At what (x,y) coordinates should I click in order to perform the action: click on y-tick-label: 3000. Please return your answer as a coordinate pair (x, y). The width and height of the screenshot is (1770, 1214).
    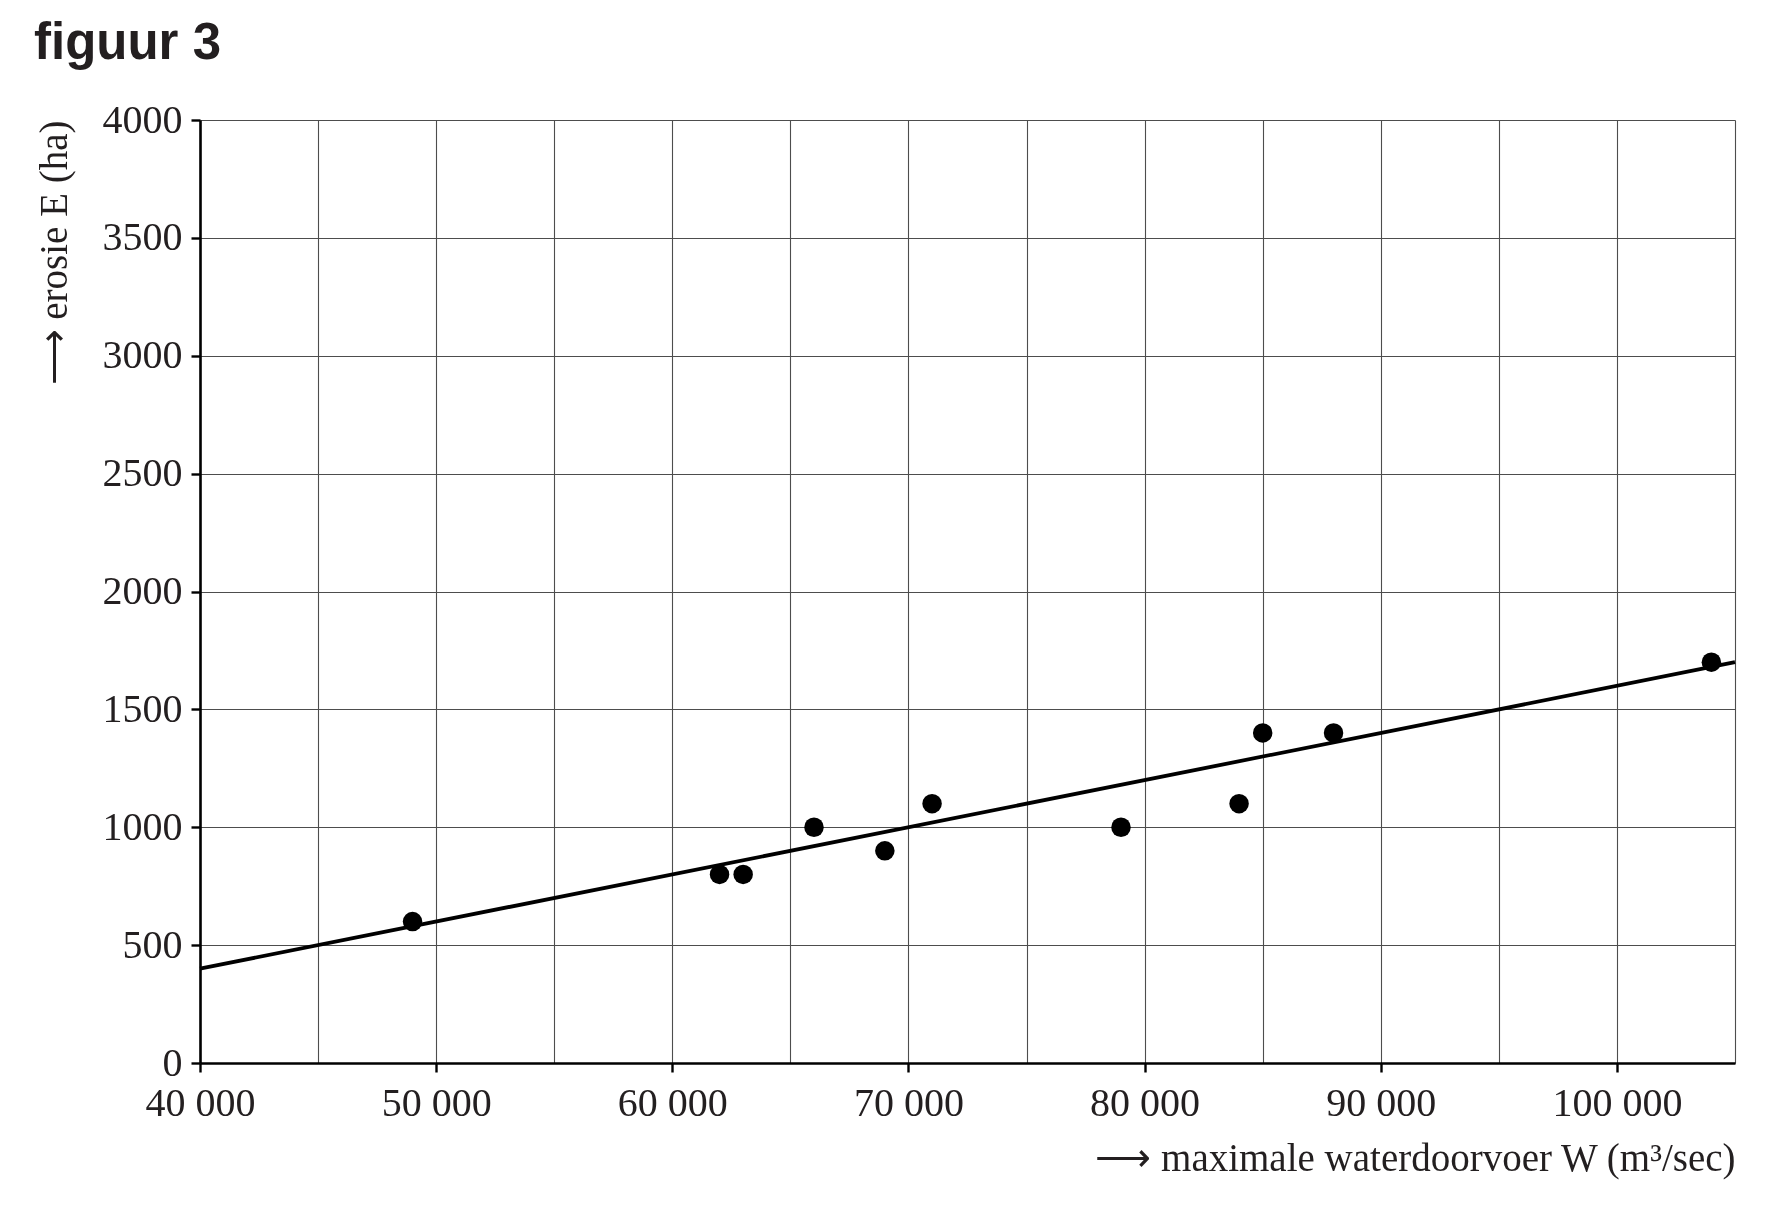
    Looking at the image, I should click on (142, 355).